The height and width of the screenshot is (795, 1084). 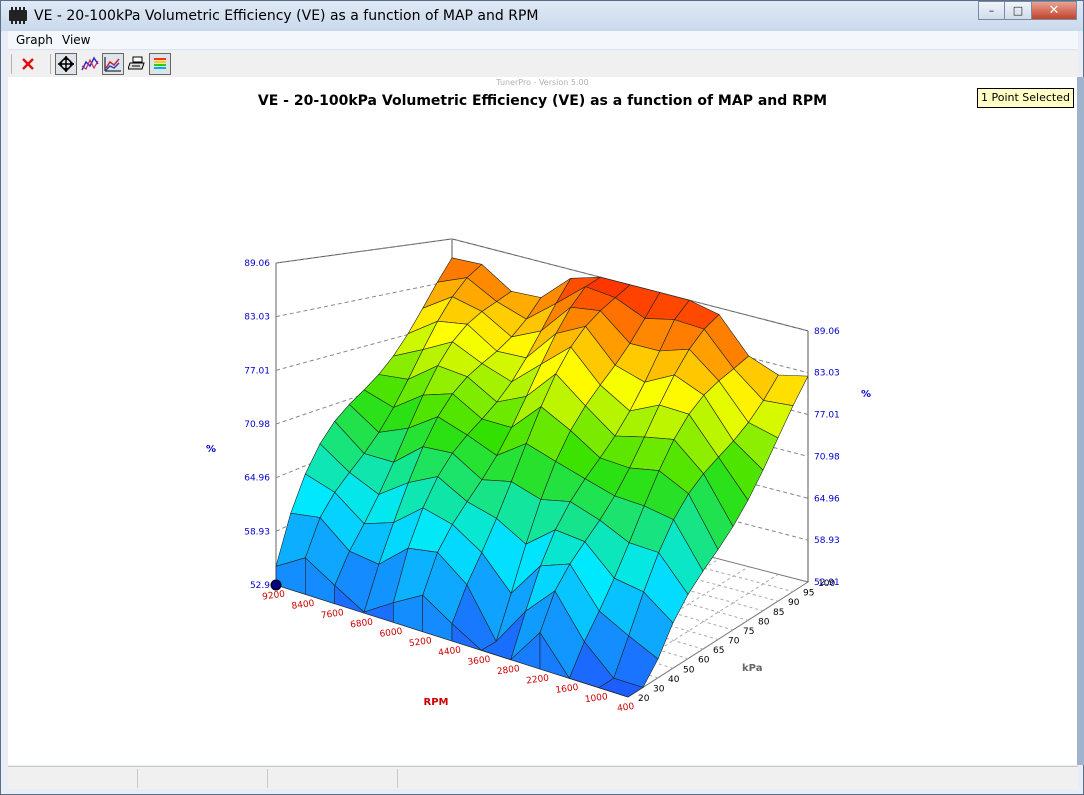 I want to click on menu-bar: Graph View, so click(x=543, y=40).